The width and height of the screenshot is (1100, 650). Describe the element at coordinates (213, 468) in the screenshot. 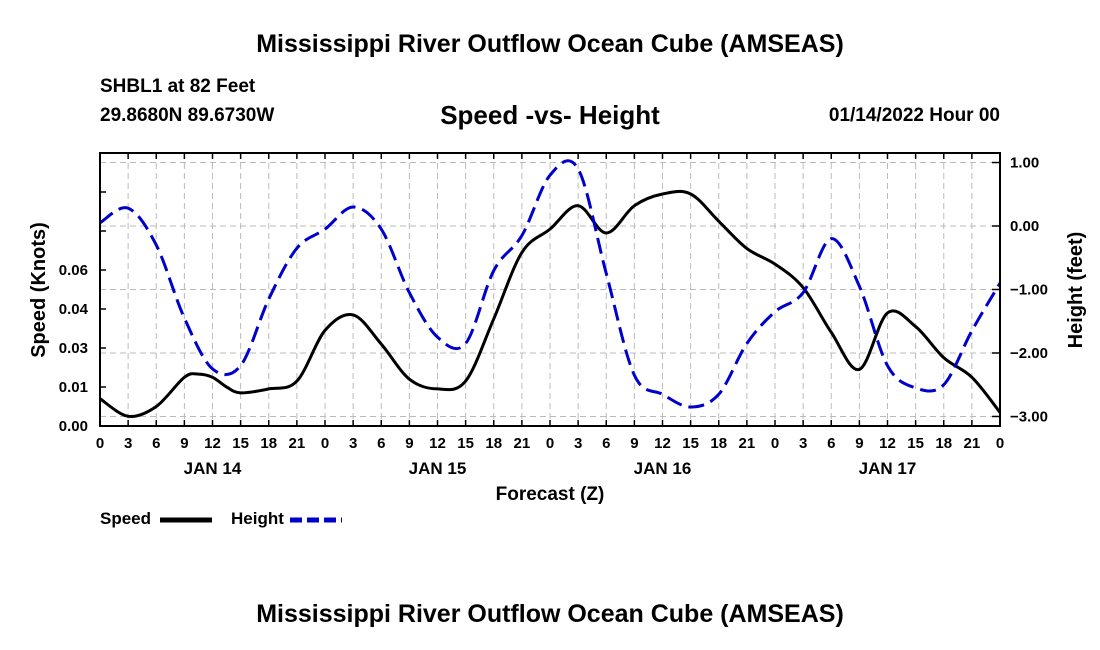

I see `x-day-label: JAN 14` at that location.